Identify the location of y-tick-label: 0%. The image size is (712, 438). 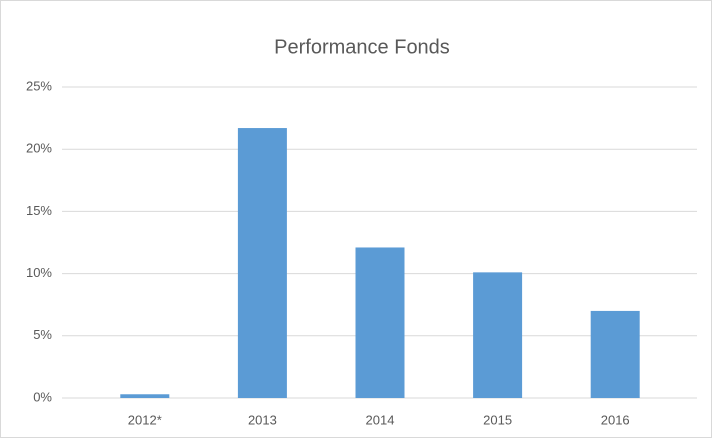
(42, 396).